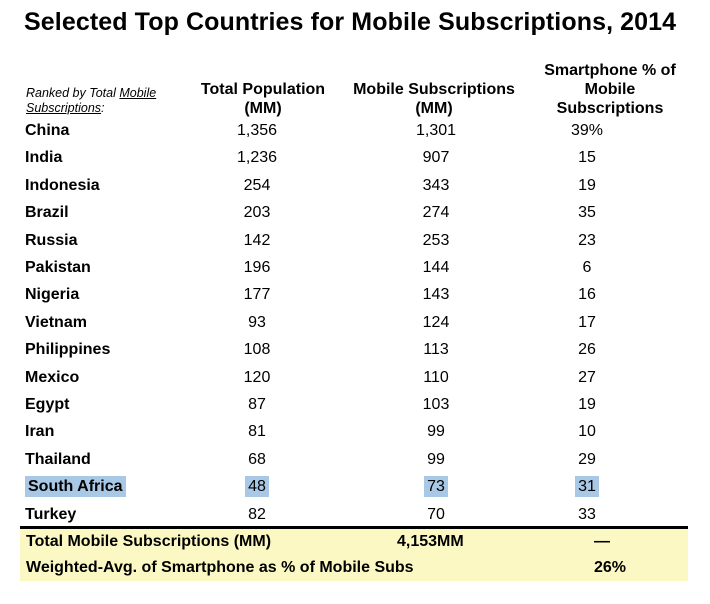 This screenshot has height=604, width=710. I want to click on country-name: Mexico, so click(52, 377).